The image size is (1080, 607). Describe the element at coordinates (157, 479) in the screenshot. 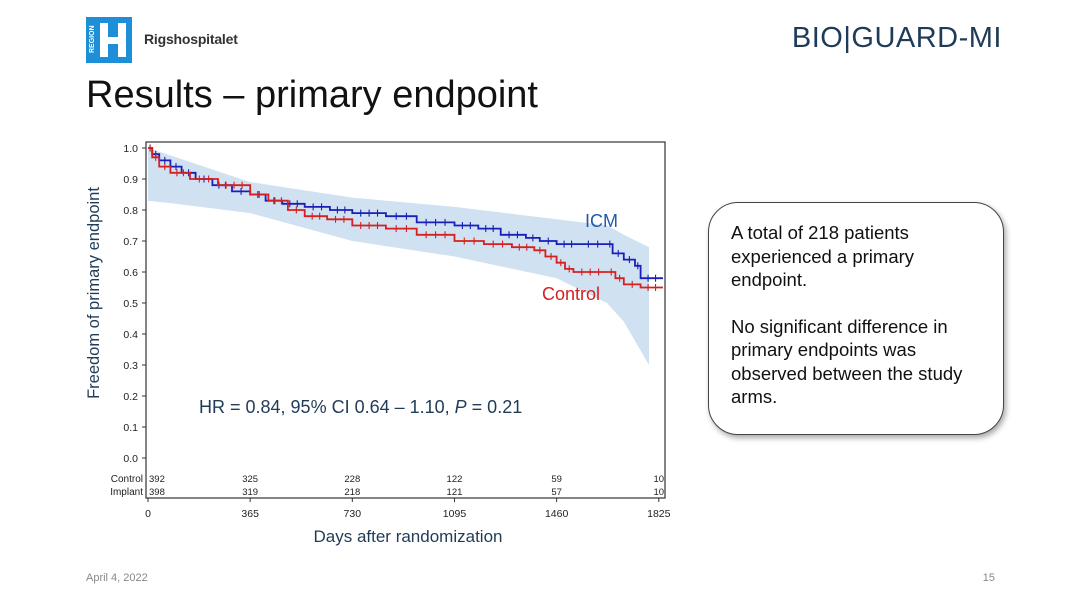

I see `at-risk-value: 392` at that location.